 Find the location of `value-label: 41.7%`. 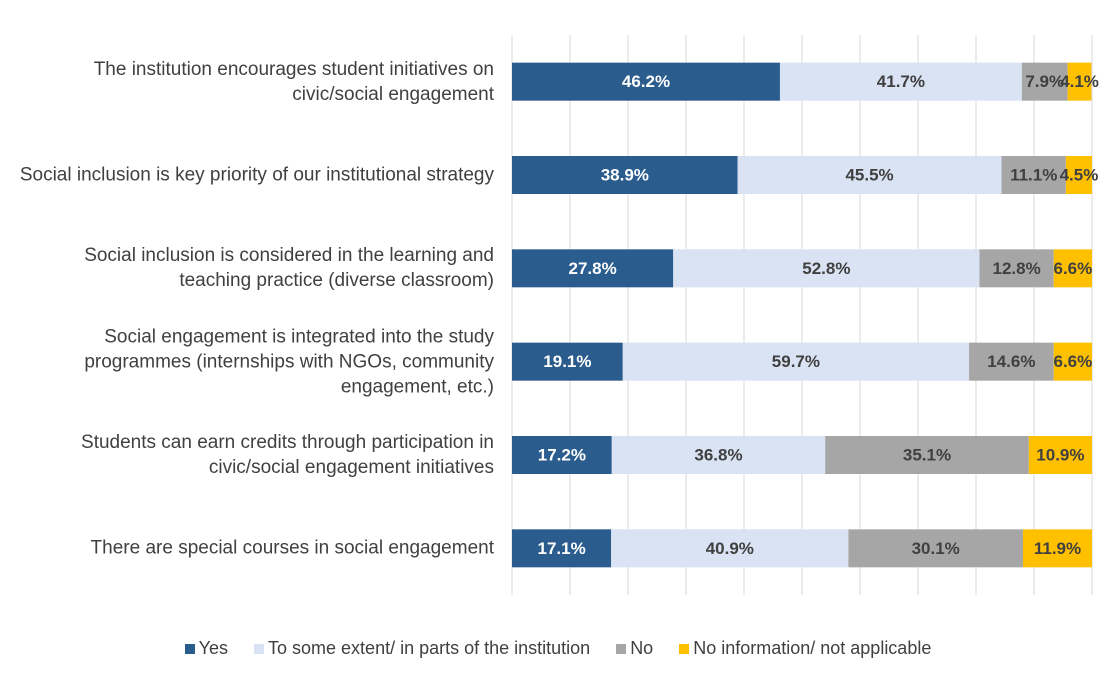

value-label: 41.7% is located at coordinates (901, 81).